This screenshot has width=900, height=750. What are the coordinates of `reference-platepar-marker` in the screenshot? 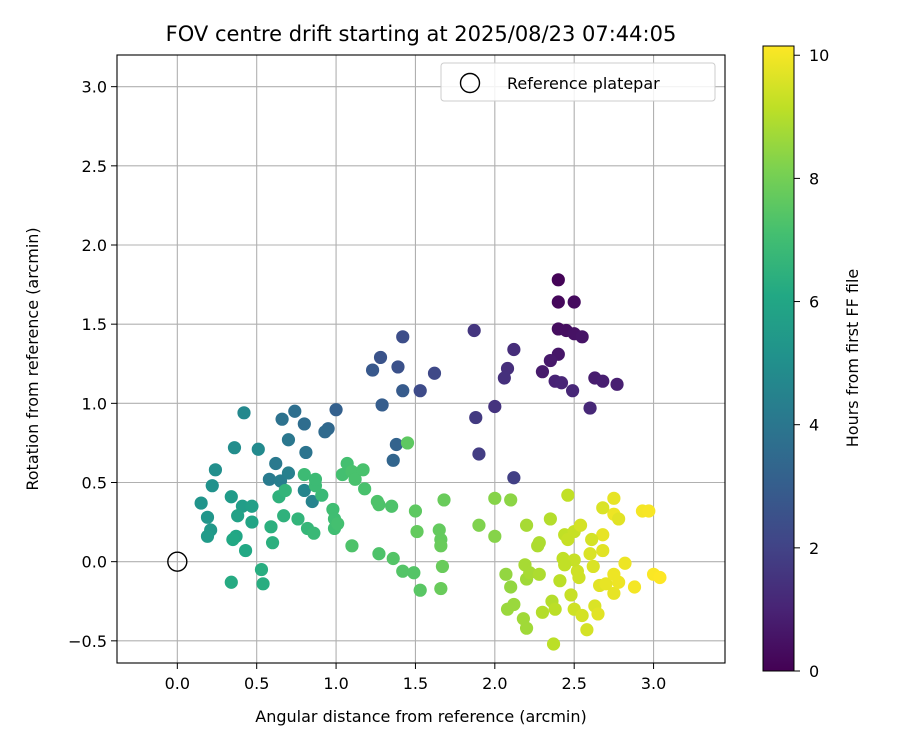 It's located at (177, 561).